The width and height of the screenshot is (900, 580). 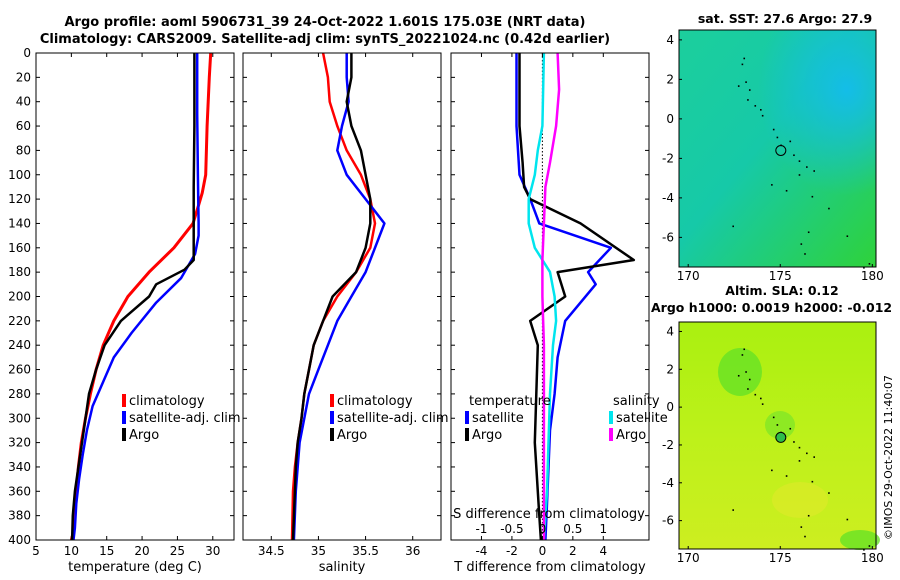 I want to click on sst-map-axes: 170 175 180 4 2 0 -2 -4 -6, so click(x=773, y=156).